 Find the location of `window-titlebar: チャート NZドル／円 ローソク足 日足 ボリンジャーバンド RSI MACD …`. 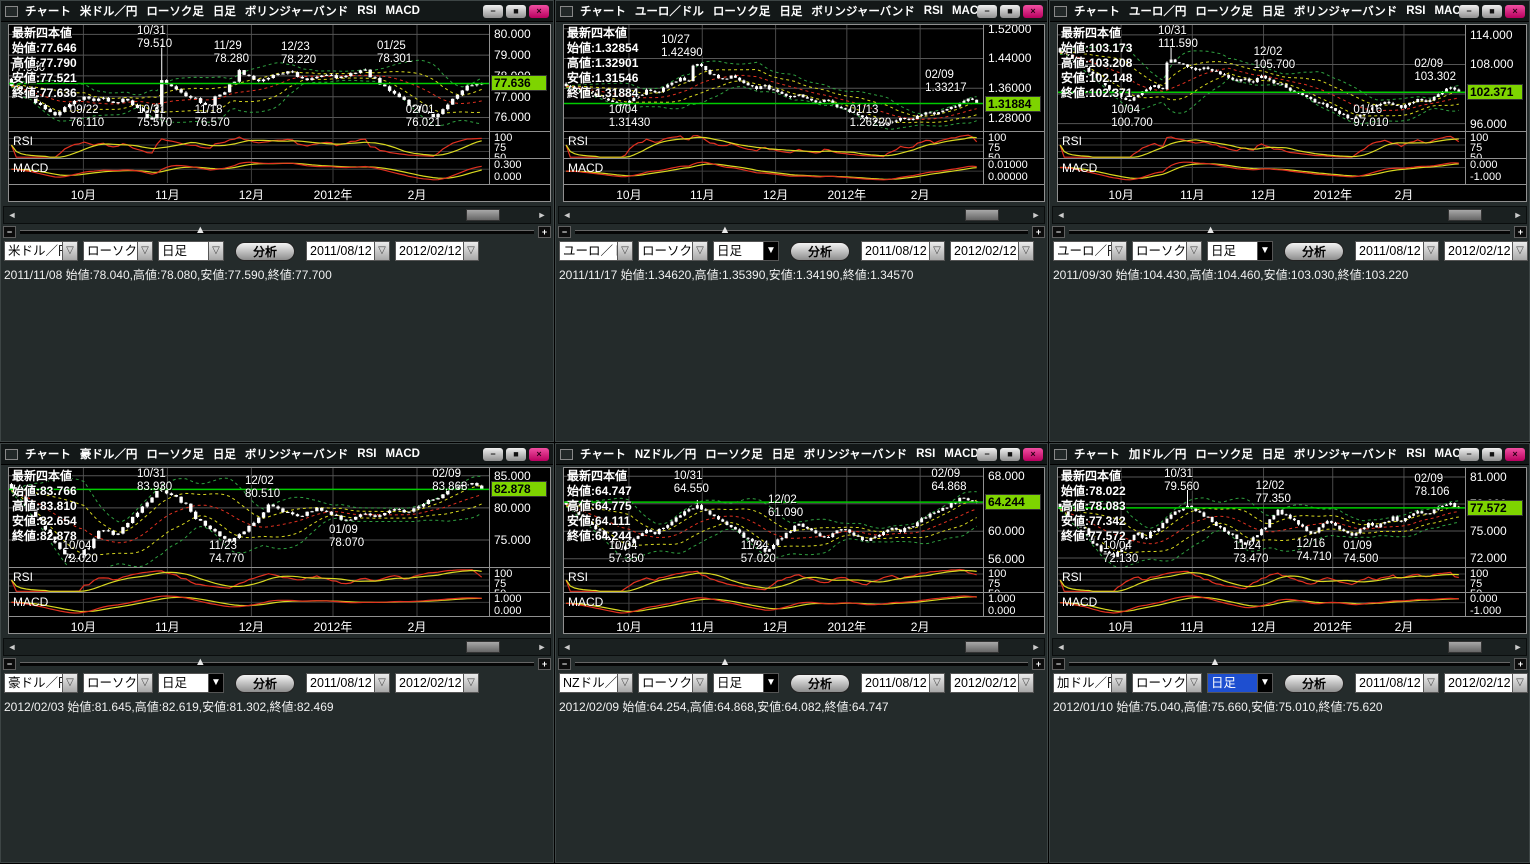

window-titlebar: チャート NZドル／円 ローソク足 日足 ボリンジャーバンド RSI MACD … is located at coordinates (801, 454).